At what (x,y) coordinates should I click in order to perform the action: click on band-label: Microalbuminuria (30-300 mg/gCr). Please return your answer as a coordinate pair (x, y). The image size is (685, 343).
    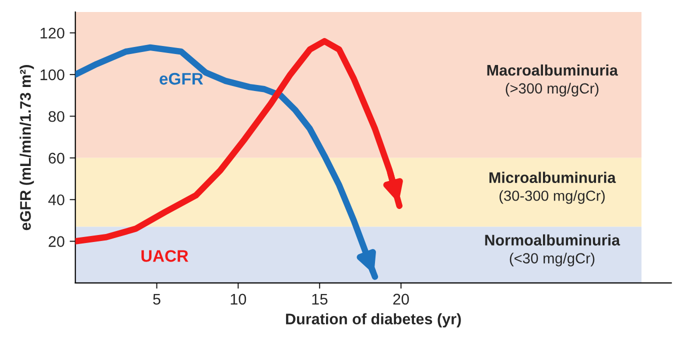
    Looking at the image, I should click on (552, 188).